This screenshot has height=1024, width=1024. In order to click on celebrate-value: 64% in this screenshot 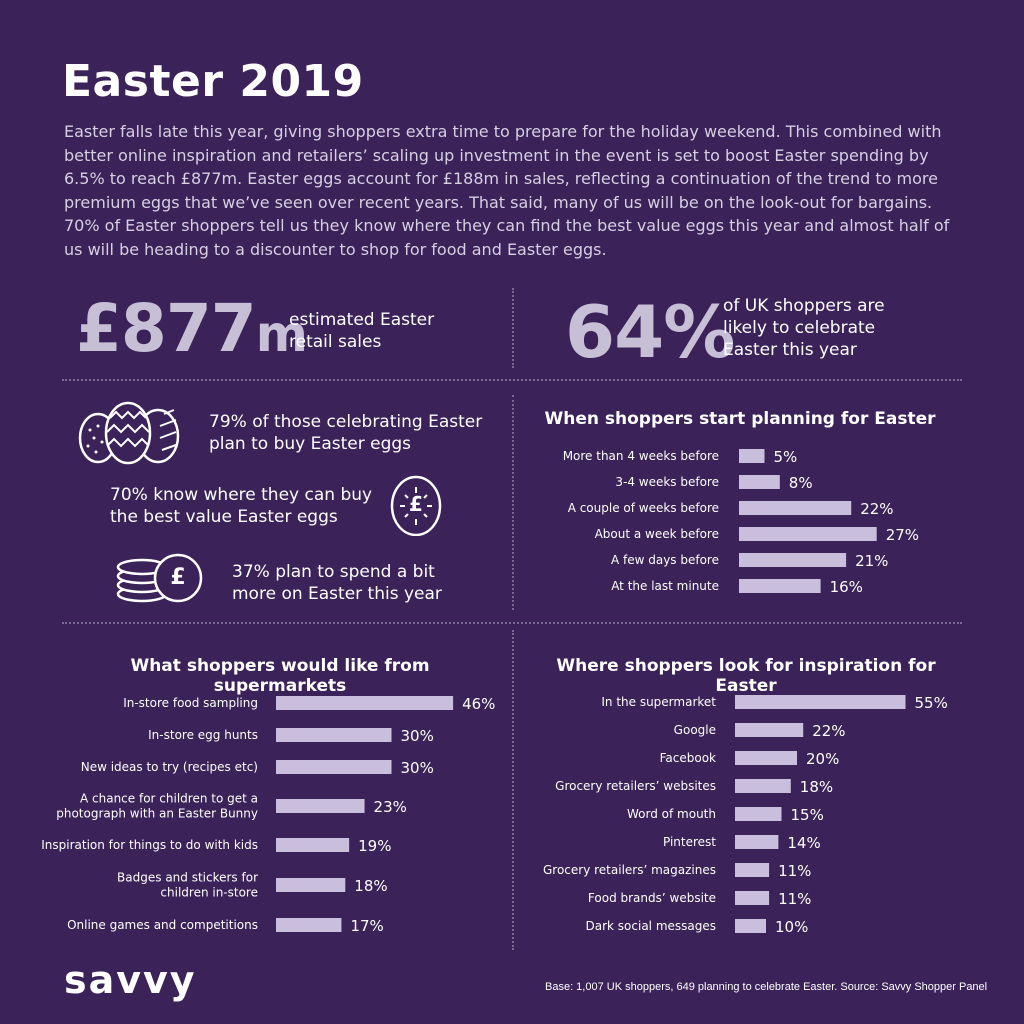, I will do `click(650, 332)`.